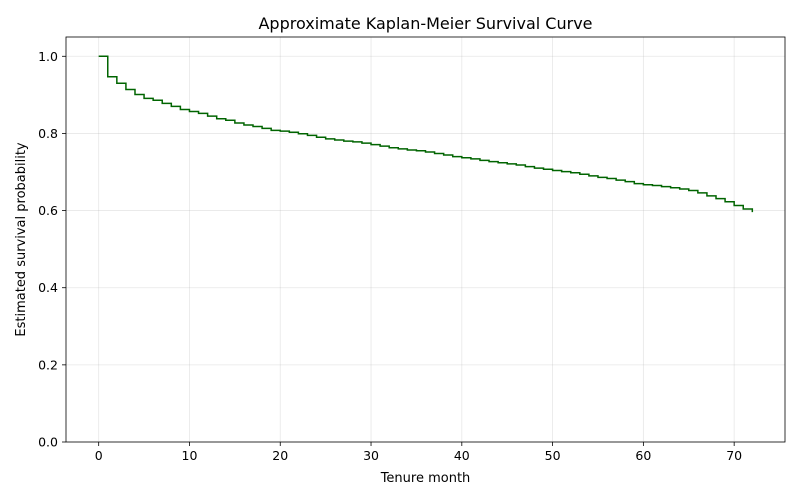 The height and width of the screenshot is (500, 800). I want to click on x-tick-label: 70, so click(734, 455).